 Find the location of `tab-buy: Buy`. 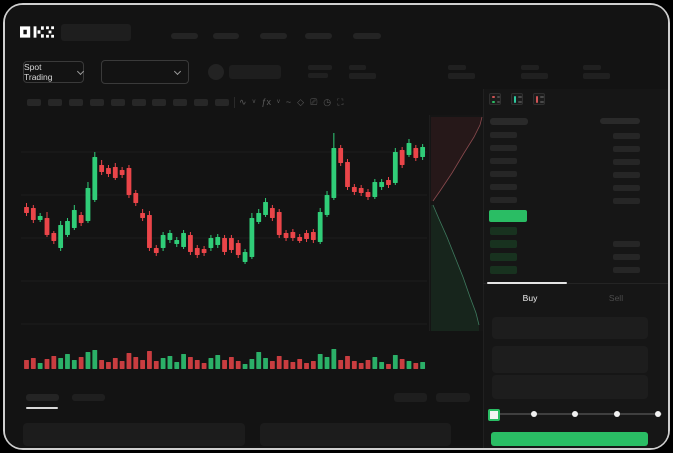

tab-buy: Buy is located at coordinates (530, 298).